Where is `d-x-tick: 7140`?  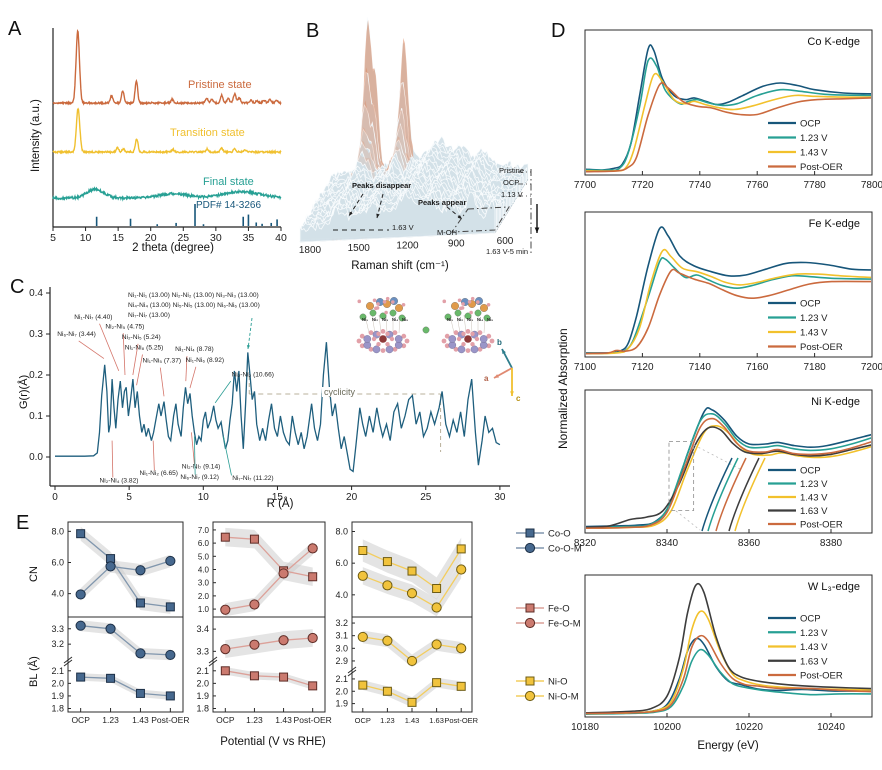 d-x-tick: 7140 is located at coordinates (700, 367).